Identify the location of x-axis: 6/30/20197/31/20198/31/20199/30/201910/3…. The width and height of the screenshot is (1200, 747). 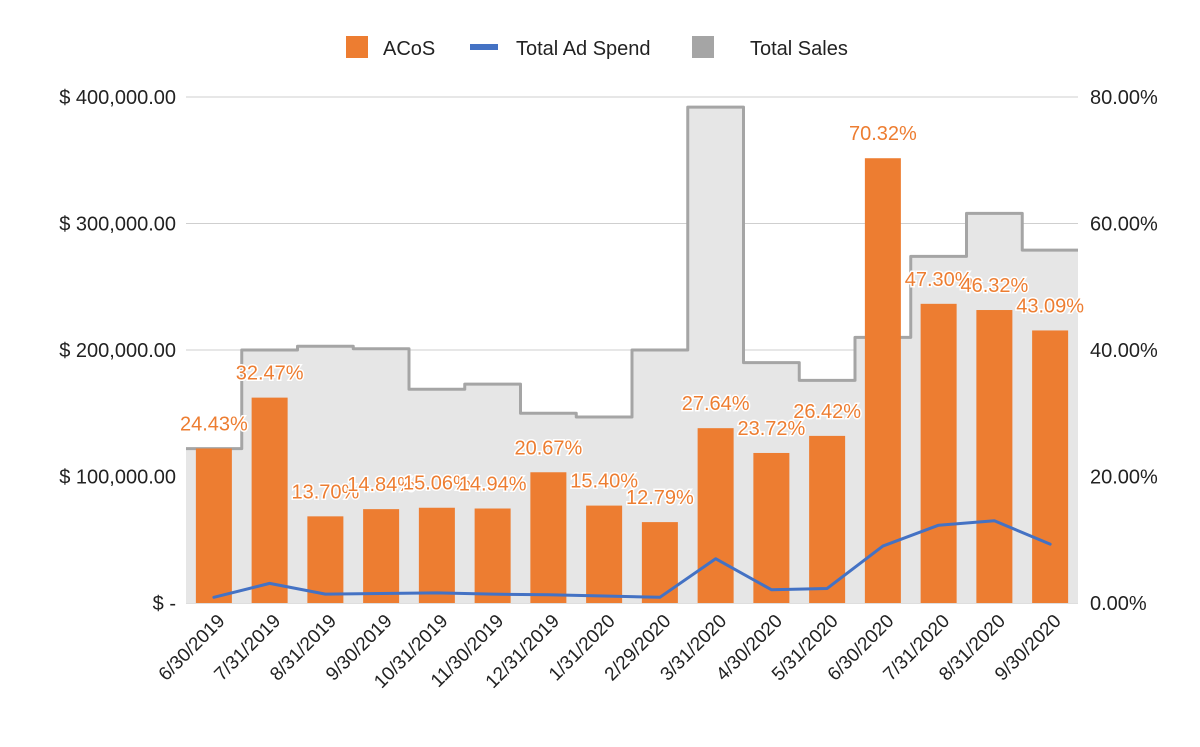
(610, 652).